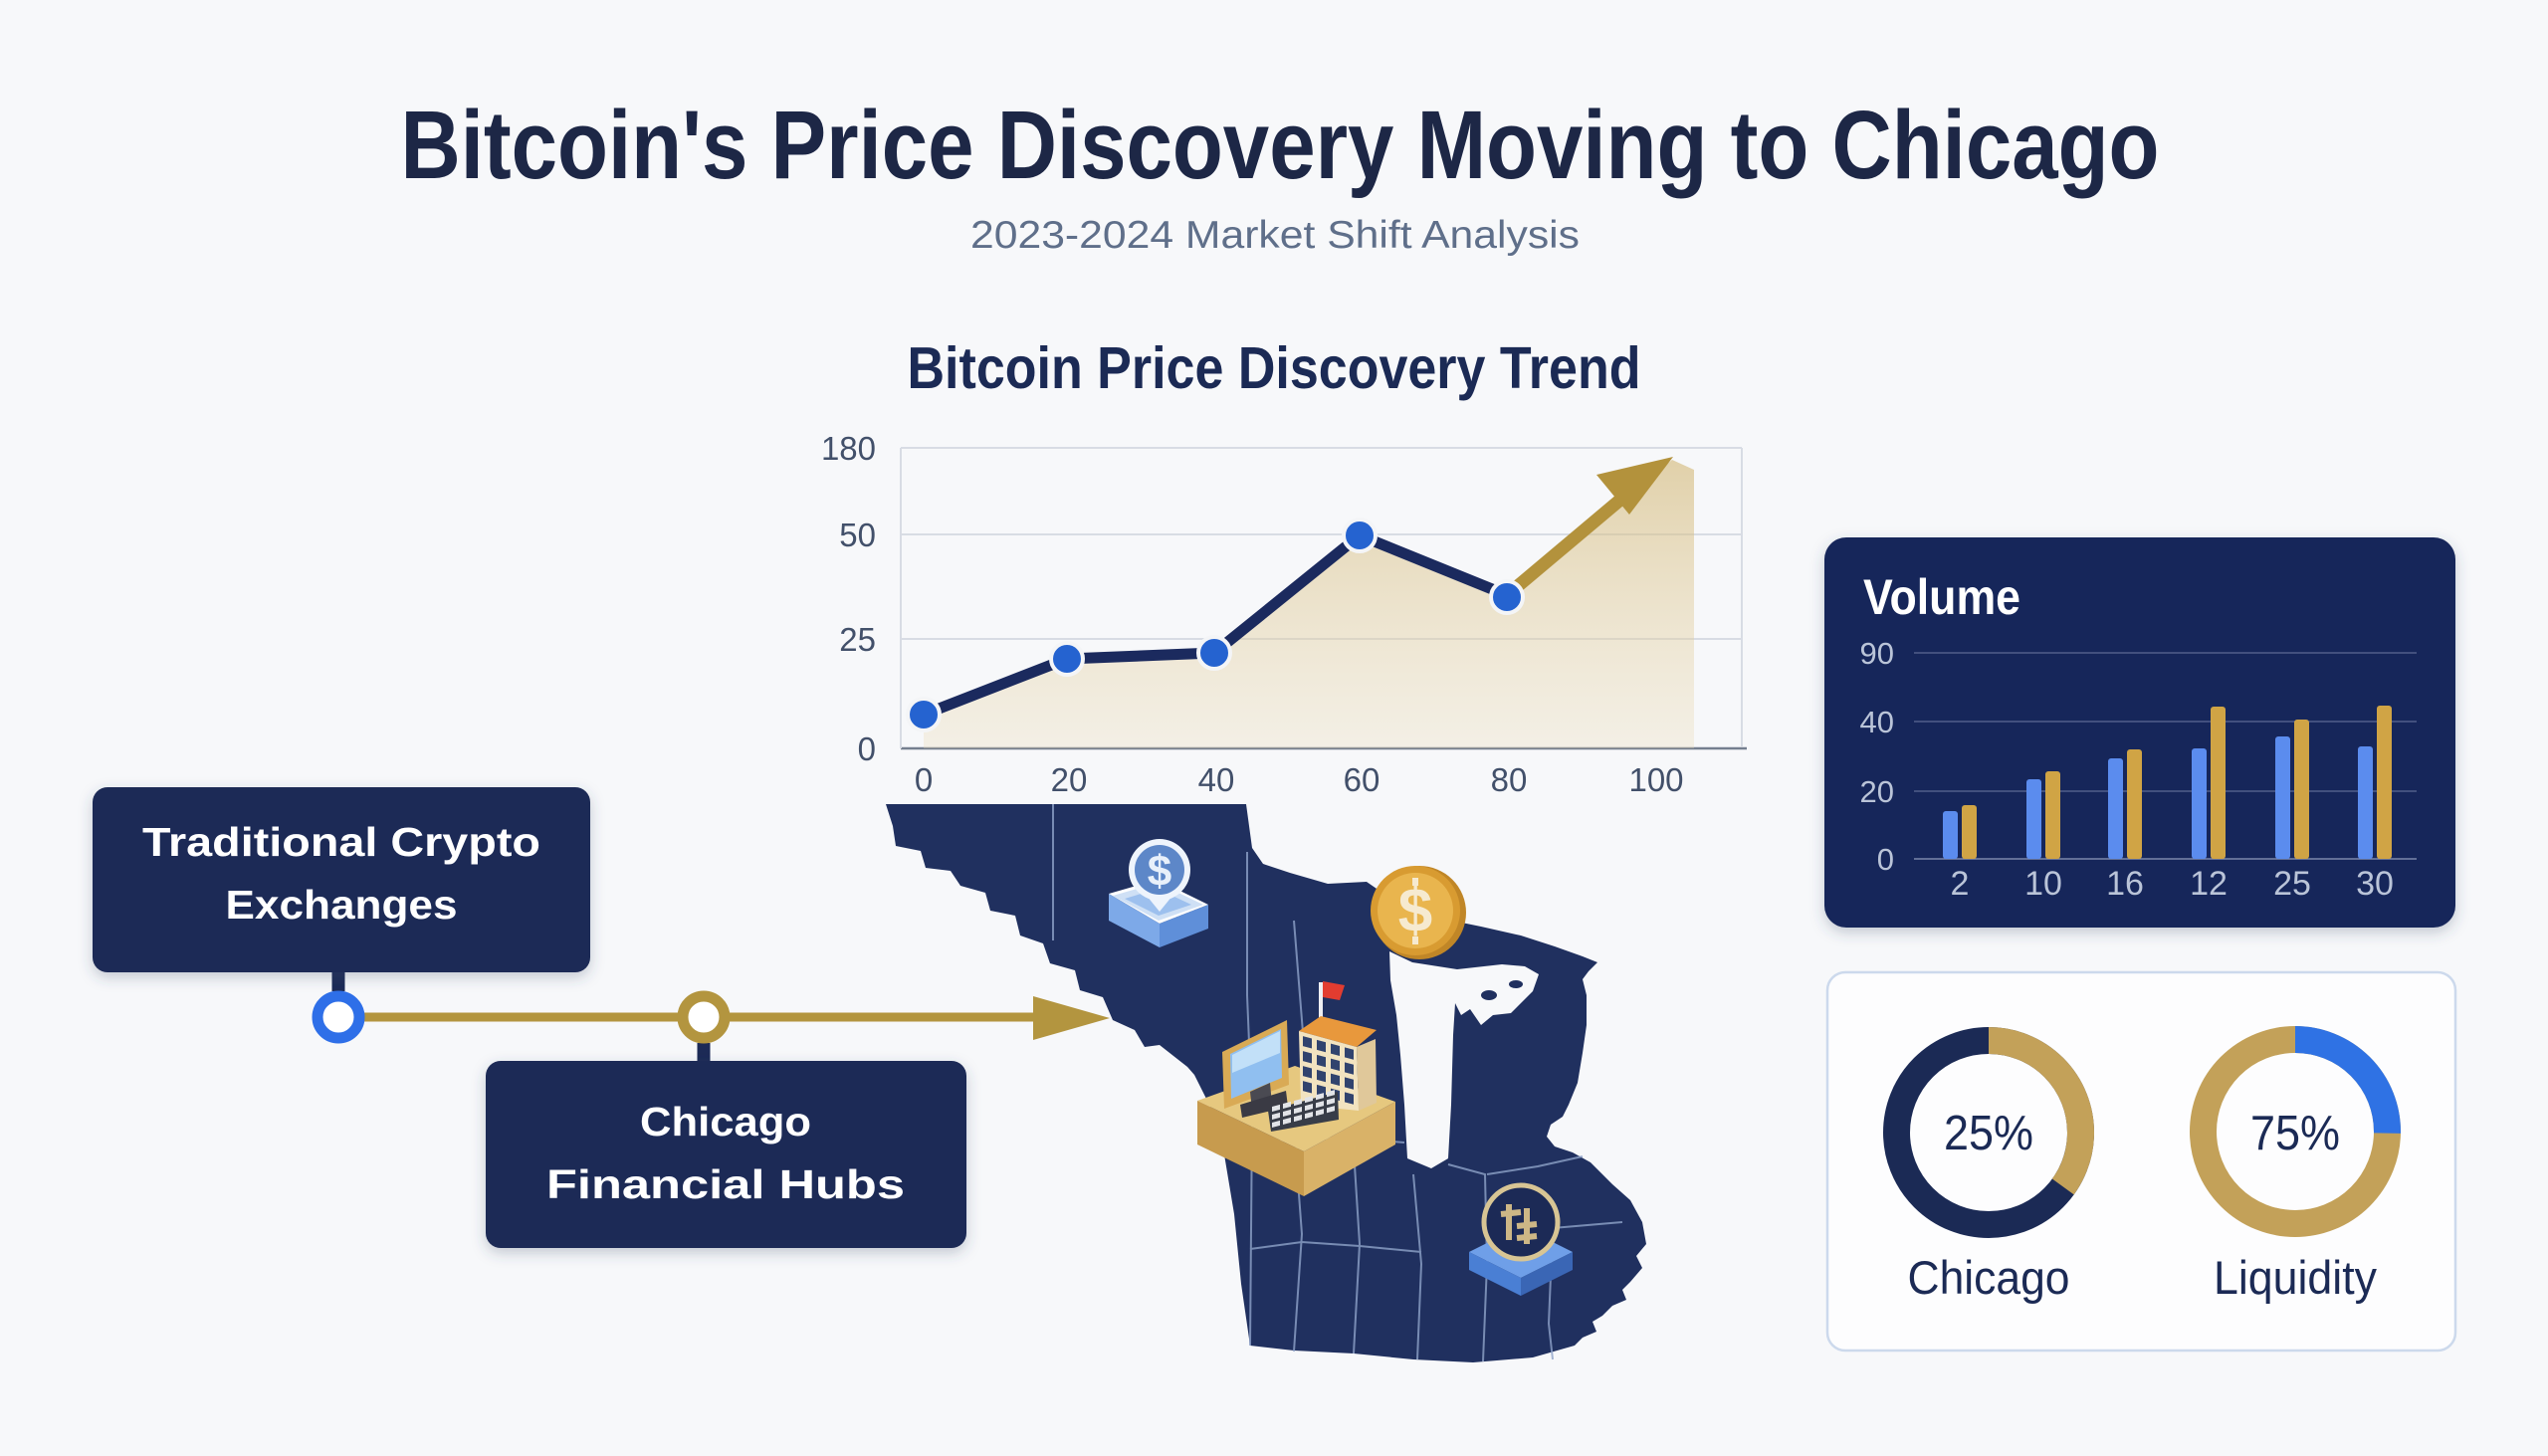 Image resolution: width=2548 pixels, height=1456 pixels. What do you see at coordinates (1509, 779) in the screenshot?
I see `svg-text: 80` at bounding box center [1509, 779].